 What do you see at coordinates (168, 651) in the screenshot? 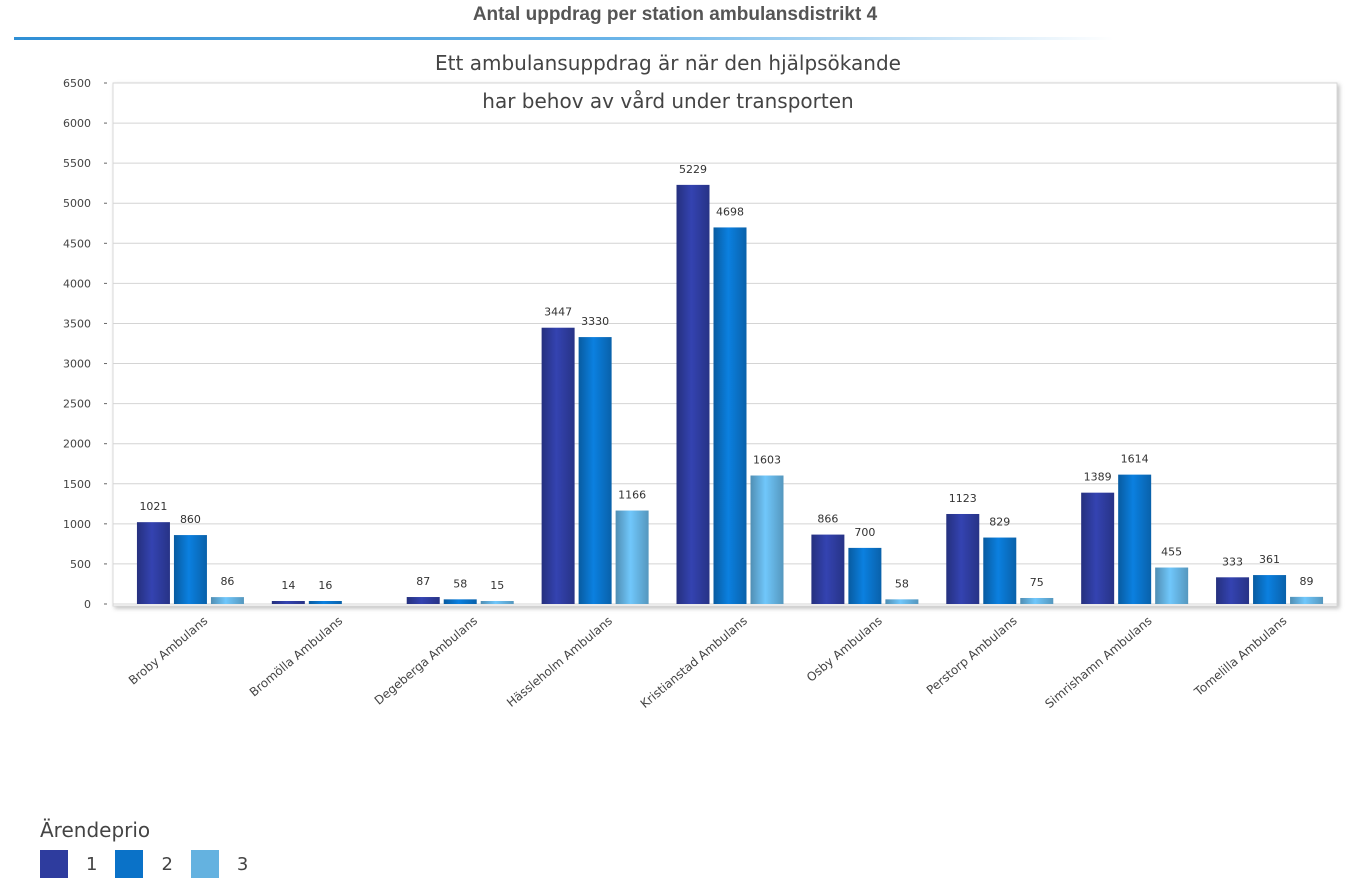
I see `x-category-label: Broby Ambulans` at bounding box center [168, 651].